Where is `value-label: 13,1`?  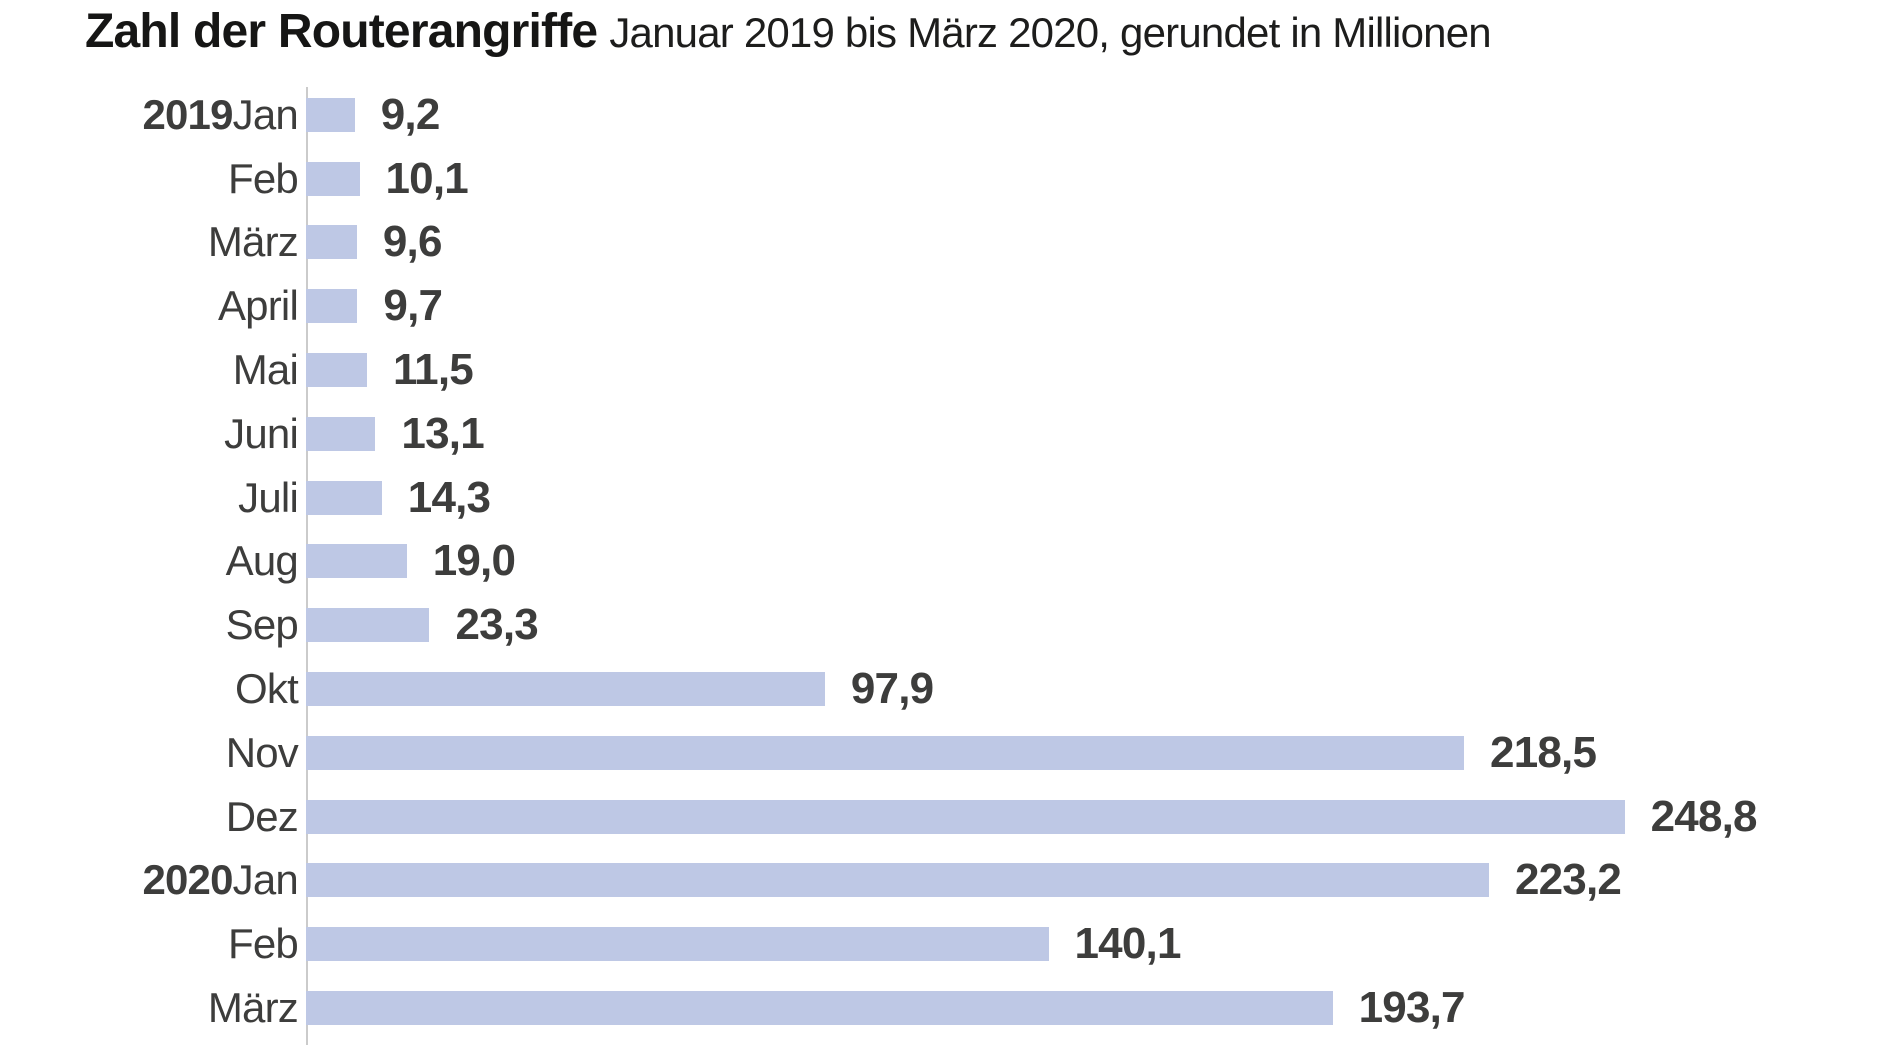 value-label: 13,1 is located at coordinates (442, 433).